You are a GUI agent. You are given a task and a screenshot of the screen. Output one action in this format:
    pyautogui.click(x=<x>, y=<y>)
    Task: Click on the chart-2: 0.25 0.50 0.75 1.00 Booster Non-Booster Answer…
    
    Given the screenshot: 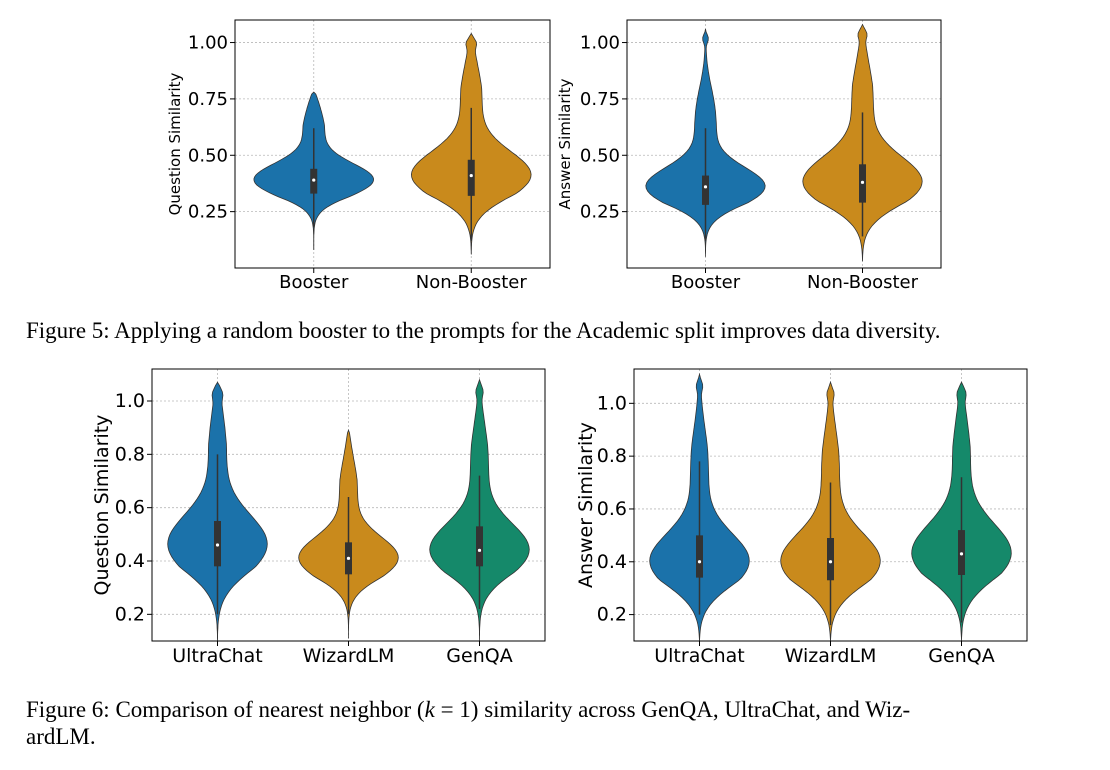 What is the action you would take?
    pyautogui.click(x=749, y=156)
    